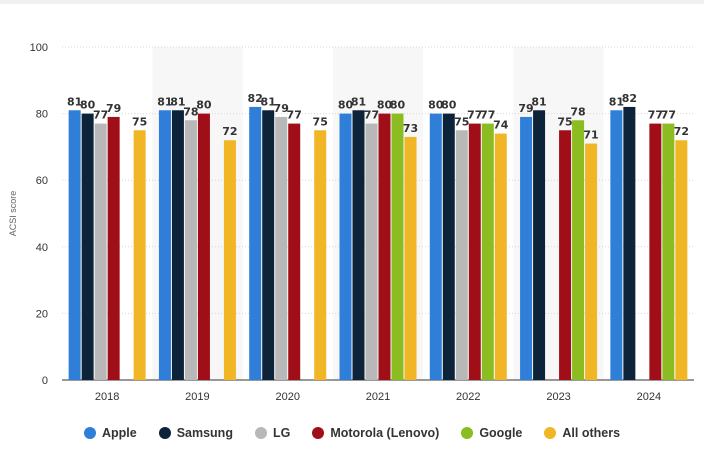  I want to click on bar-apple-2020, so click(255, 243).